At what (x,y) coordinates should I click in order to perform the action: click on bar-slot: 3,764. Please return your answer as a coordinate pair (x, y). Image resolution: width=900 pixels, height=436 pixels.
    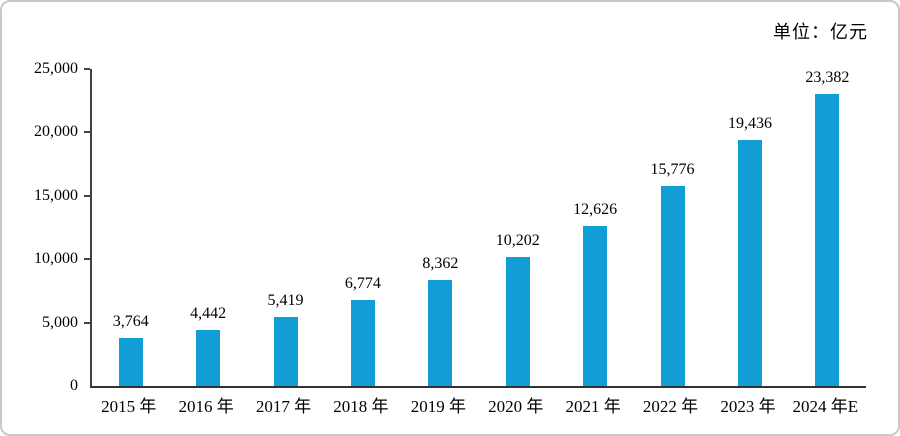
    Looking at the image, I should click on (130, 227).